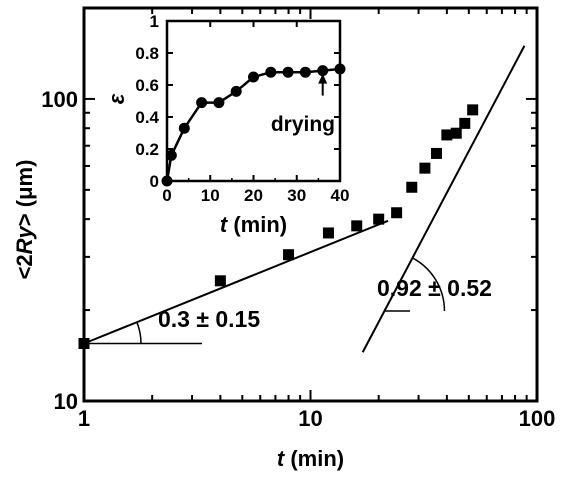  I want to click on slope-annotation: 0.92 ± 0.52, so click(434, 288).